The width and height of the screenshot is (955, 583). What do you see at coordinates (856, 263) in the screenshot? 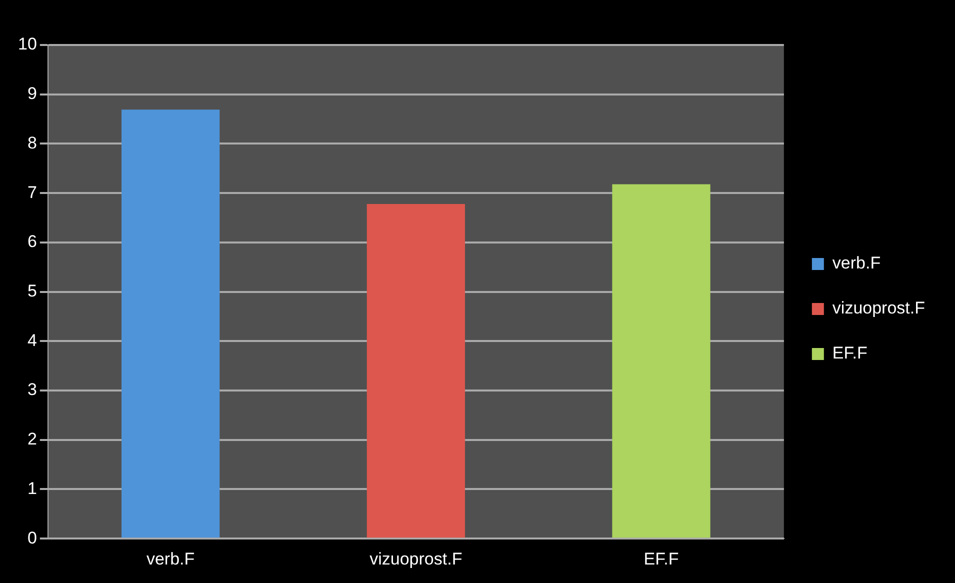
I see `legend-label: verb.F` at bounding box center [856, 263].